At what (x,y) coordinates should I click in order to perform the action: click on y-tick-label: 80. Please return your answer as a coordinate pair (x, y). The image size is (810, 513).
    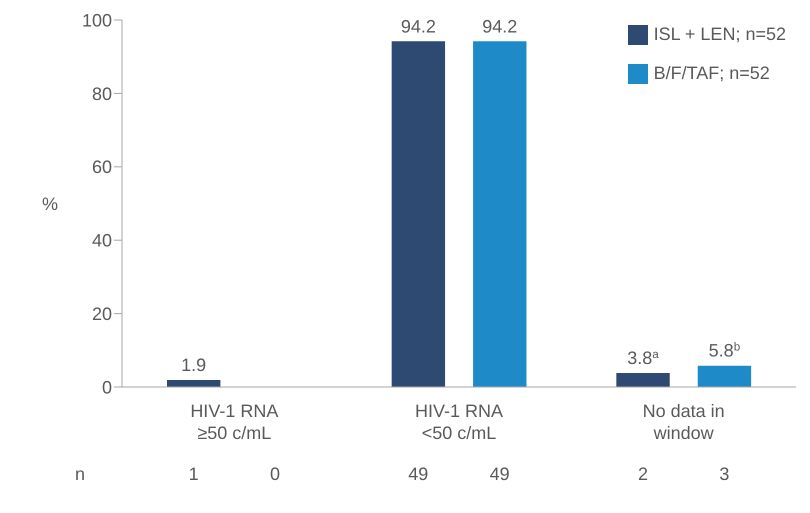
    Looking at the image, I should click on (102, 94).